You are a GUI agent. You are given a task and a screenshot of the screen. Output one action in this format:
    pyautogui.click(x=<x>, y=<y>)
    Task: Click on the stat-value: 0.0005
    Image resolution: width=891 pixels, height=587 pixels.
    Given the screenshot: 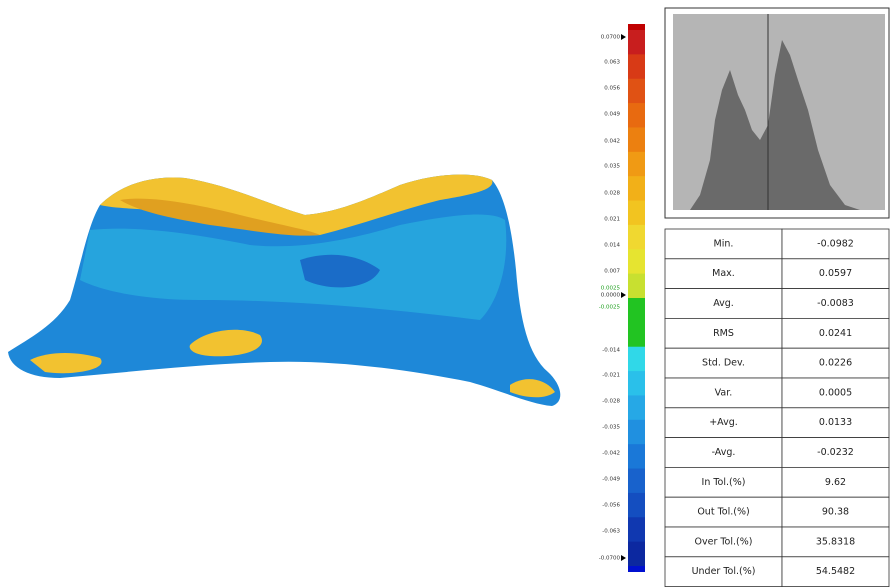 What is the action you would take?
    pyautogui.click(x=835, y=392)
    